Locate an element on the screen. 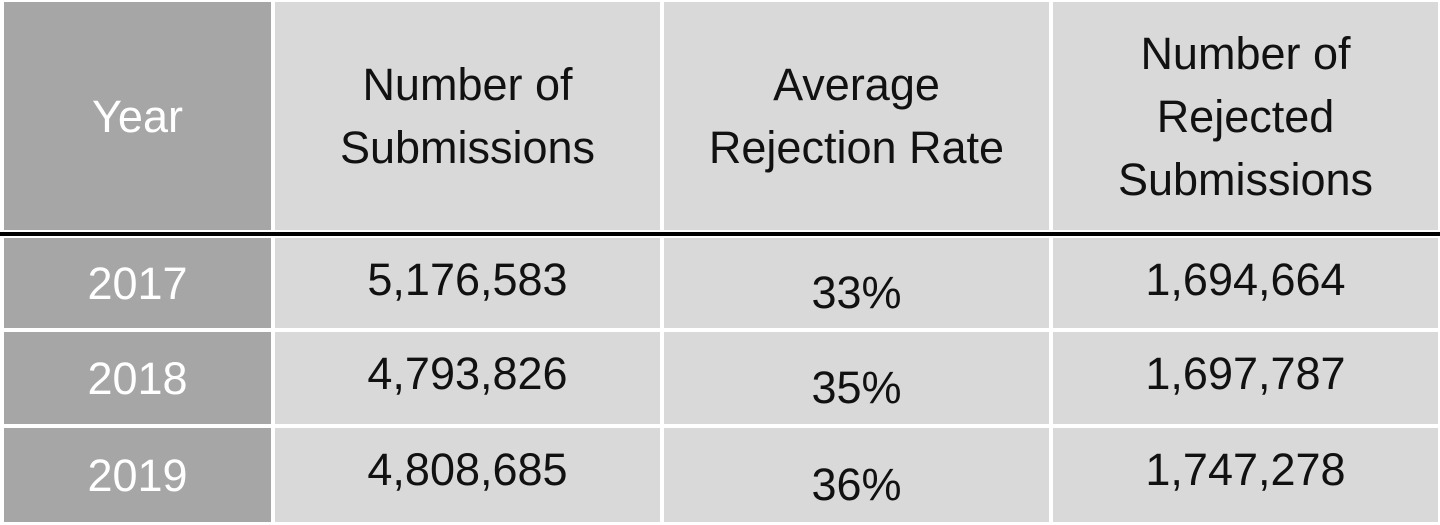 Image resolution: width=1440 pixels, height=525 pixels. rejection-rate-value: 35% is located at coordinates (856, 387).